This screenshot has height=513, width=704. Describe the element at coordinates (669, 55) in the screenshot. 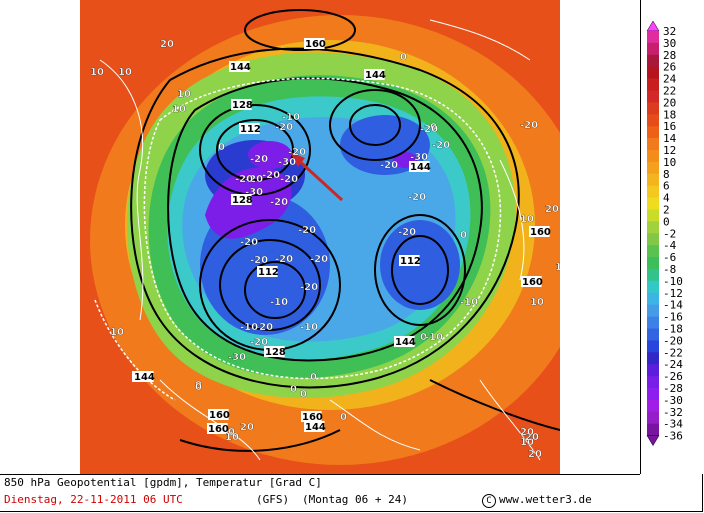

I see `legend-tick-label: 28` at that location.